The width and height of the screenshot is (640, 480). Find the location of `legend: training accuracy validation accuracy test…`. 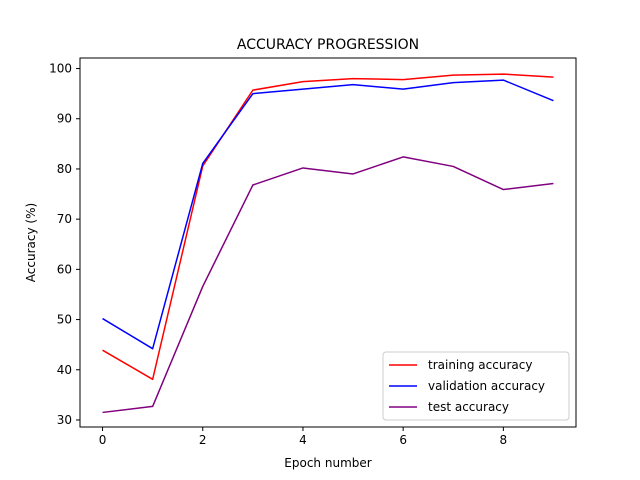

legend: training accuracy validation accuracy test… is located at coordinates (476, 386).